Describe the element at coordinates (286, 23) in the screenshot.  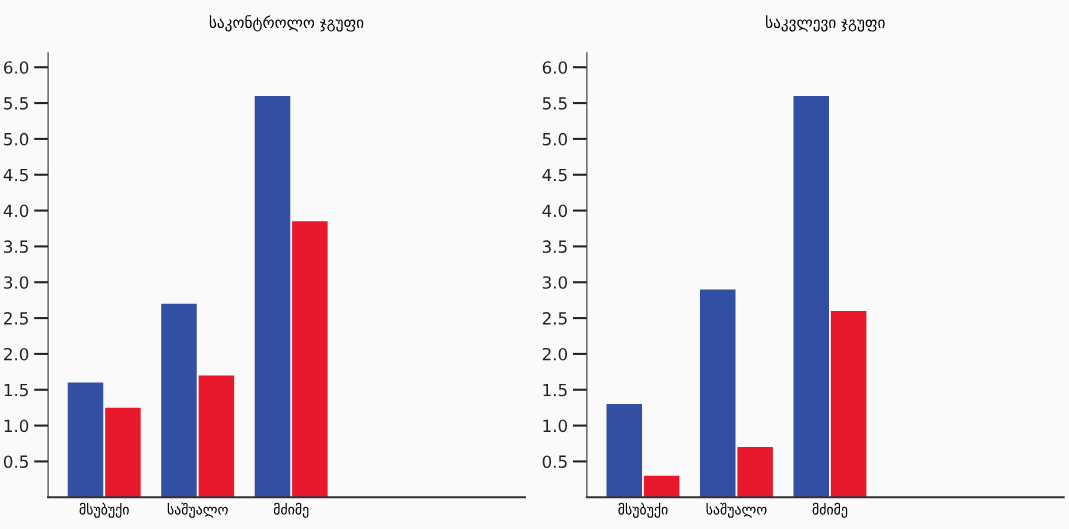
I see `chart-title: საკონტროლო ჯგუფი` at that location.